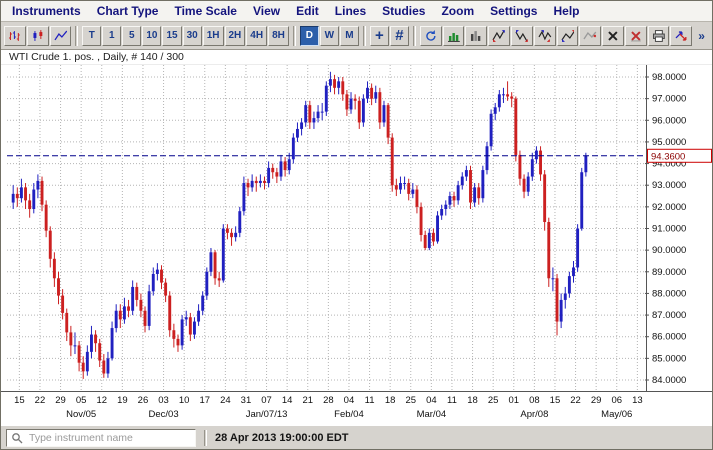  Describe the element at coordinates (399, 35) in the screenshot. I see `hash-grid-button: #` at that location.